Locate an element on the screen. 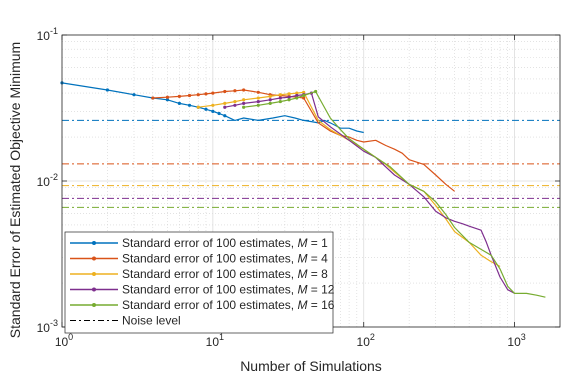 The height and width of the screenshot is (377, 568). legend-label: Standard error of 100 estimates, M = 1 is located at coordinates (225, 243).